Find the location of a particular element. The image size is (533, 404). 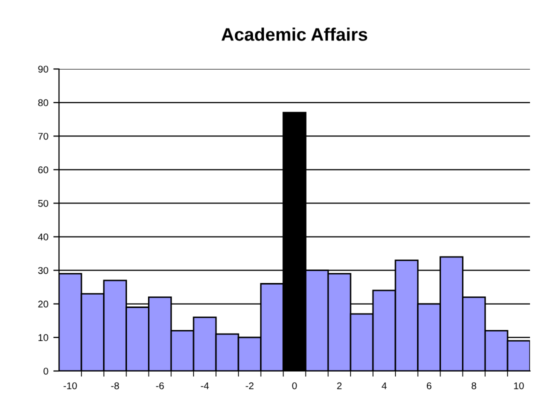

x-tick-label: 10 is located at coordinates (519, 386).